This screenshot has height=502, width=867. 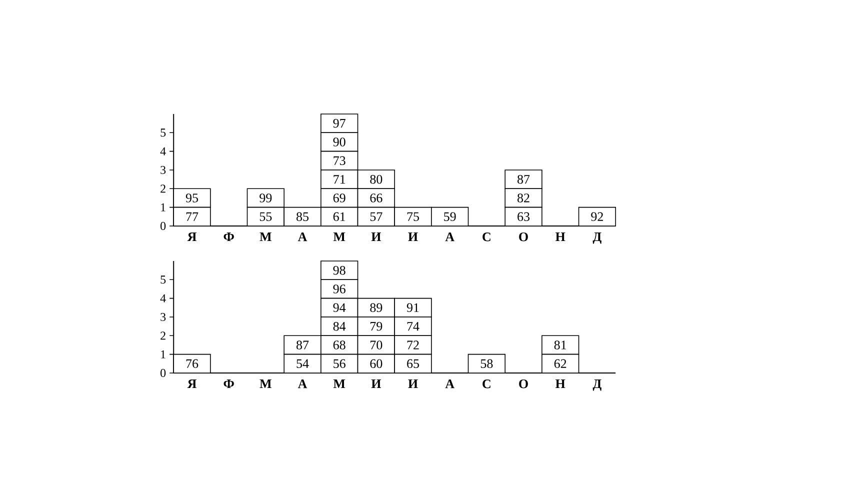 What do you see at coordinates (413, 345) in the screenshot?
I see `data-label: 72` at bounding box center [413, 345].